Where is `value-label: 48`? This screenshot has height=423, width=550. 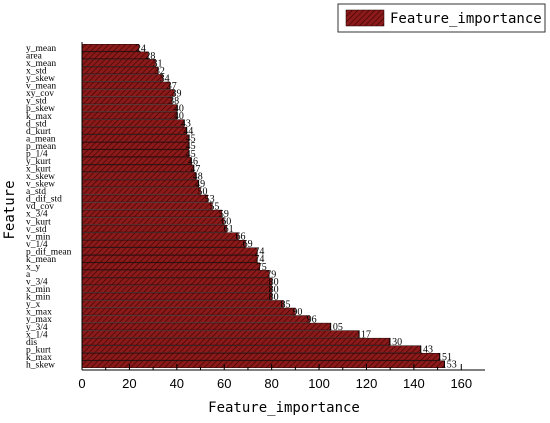
value-label: 48 is located at coordinates (198, 176).